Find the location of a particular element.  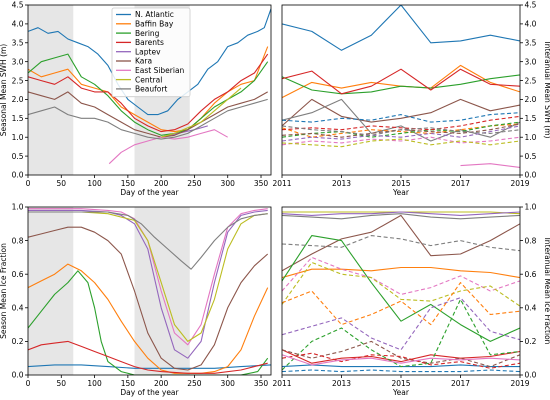

x-tick-label: 300 is located at coordinates (228, 183).